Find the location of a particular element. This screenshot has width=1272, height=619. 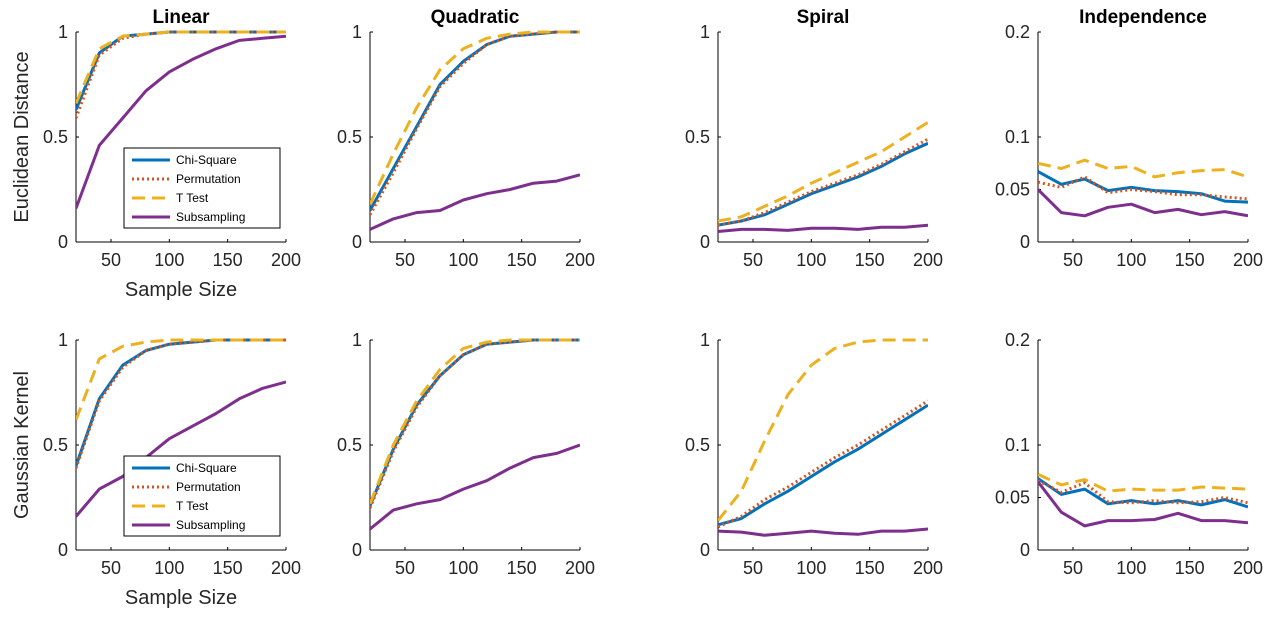

y-axis-title: Euclidean Distance is located at coordinates (22, 136).